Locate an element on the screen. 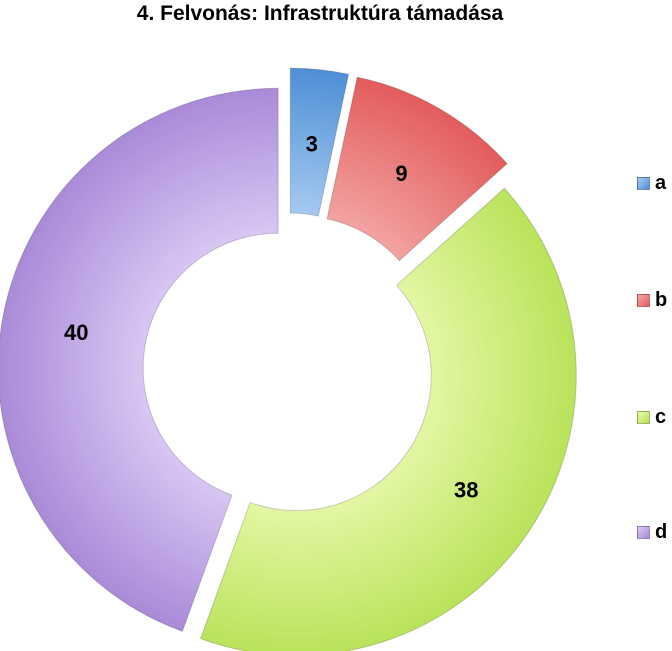 This screenshot has height=651, width=672. slice-b is located at coordinates (417, 169).